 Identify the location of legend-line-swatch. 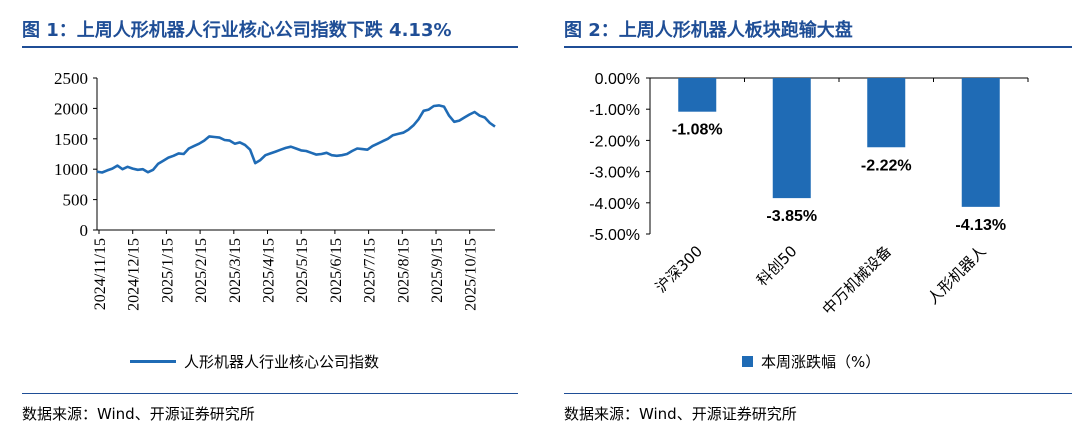
(153, 361).